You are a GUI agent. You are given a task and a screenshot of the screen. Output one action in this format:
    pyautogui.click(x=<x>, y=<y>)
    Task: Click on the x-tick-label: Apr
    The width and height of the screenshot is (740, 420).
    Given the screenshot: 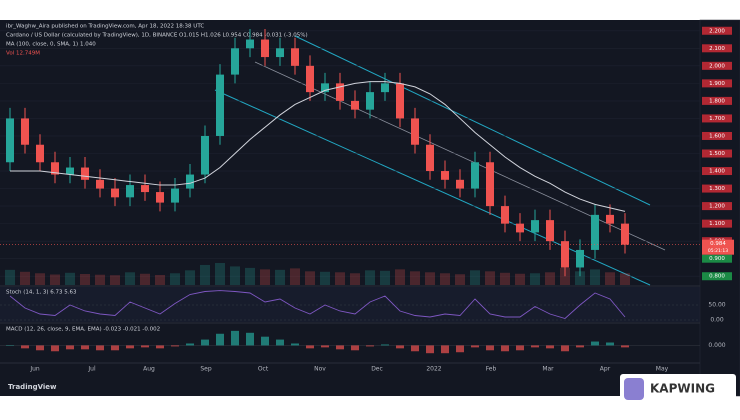 What is the action you would take?
    pyautogui.click(x=605, y=369)
    